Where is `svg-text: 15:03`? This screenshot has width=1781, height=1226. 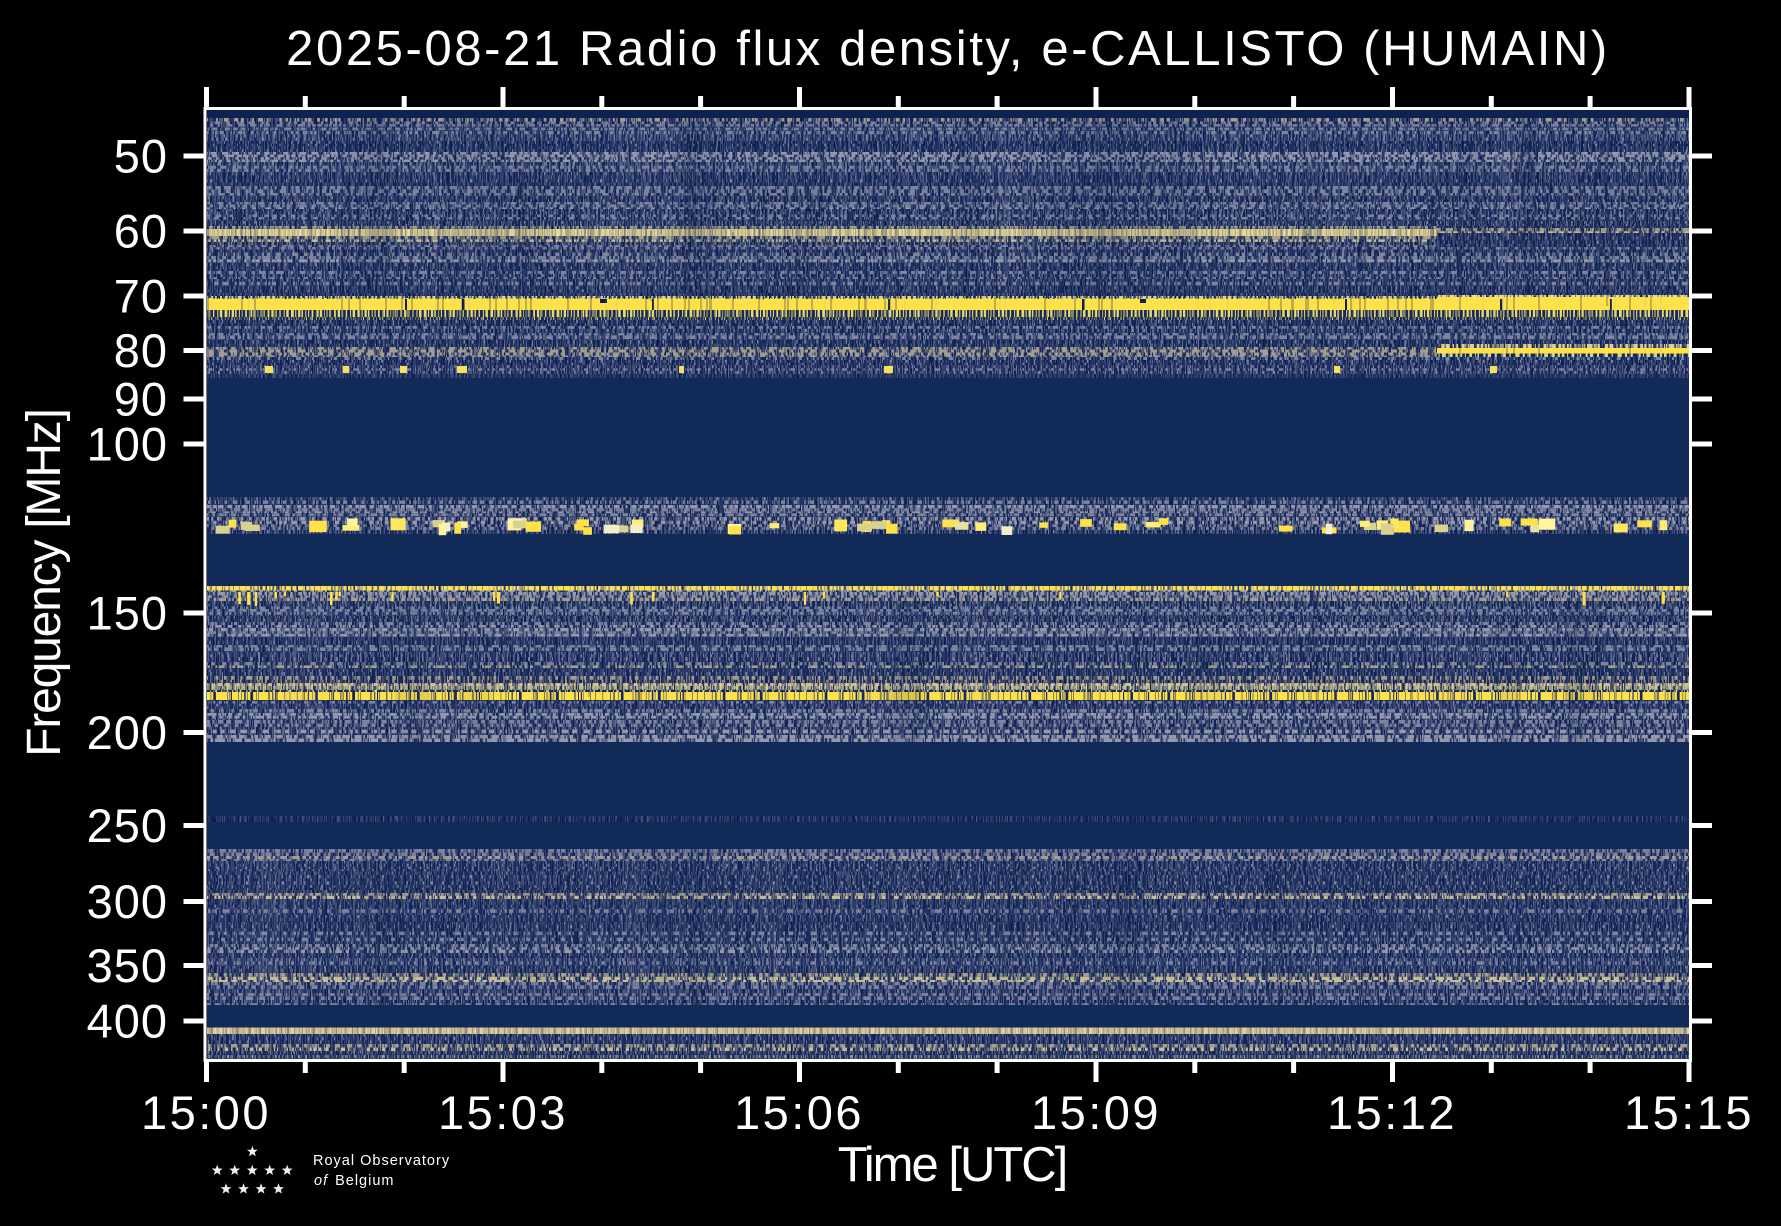 svg-text: 15:03 is located at coordinates (503, 1112).